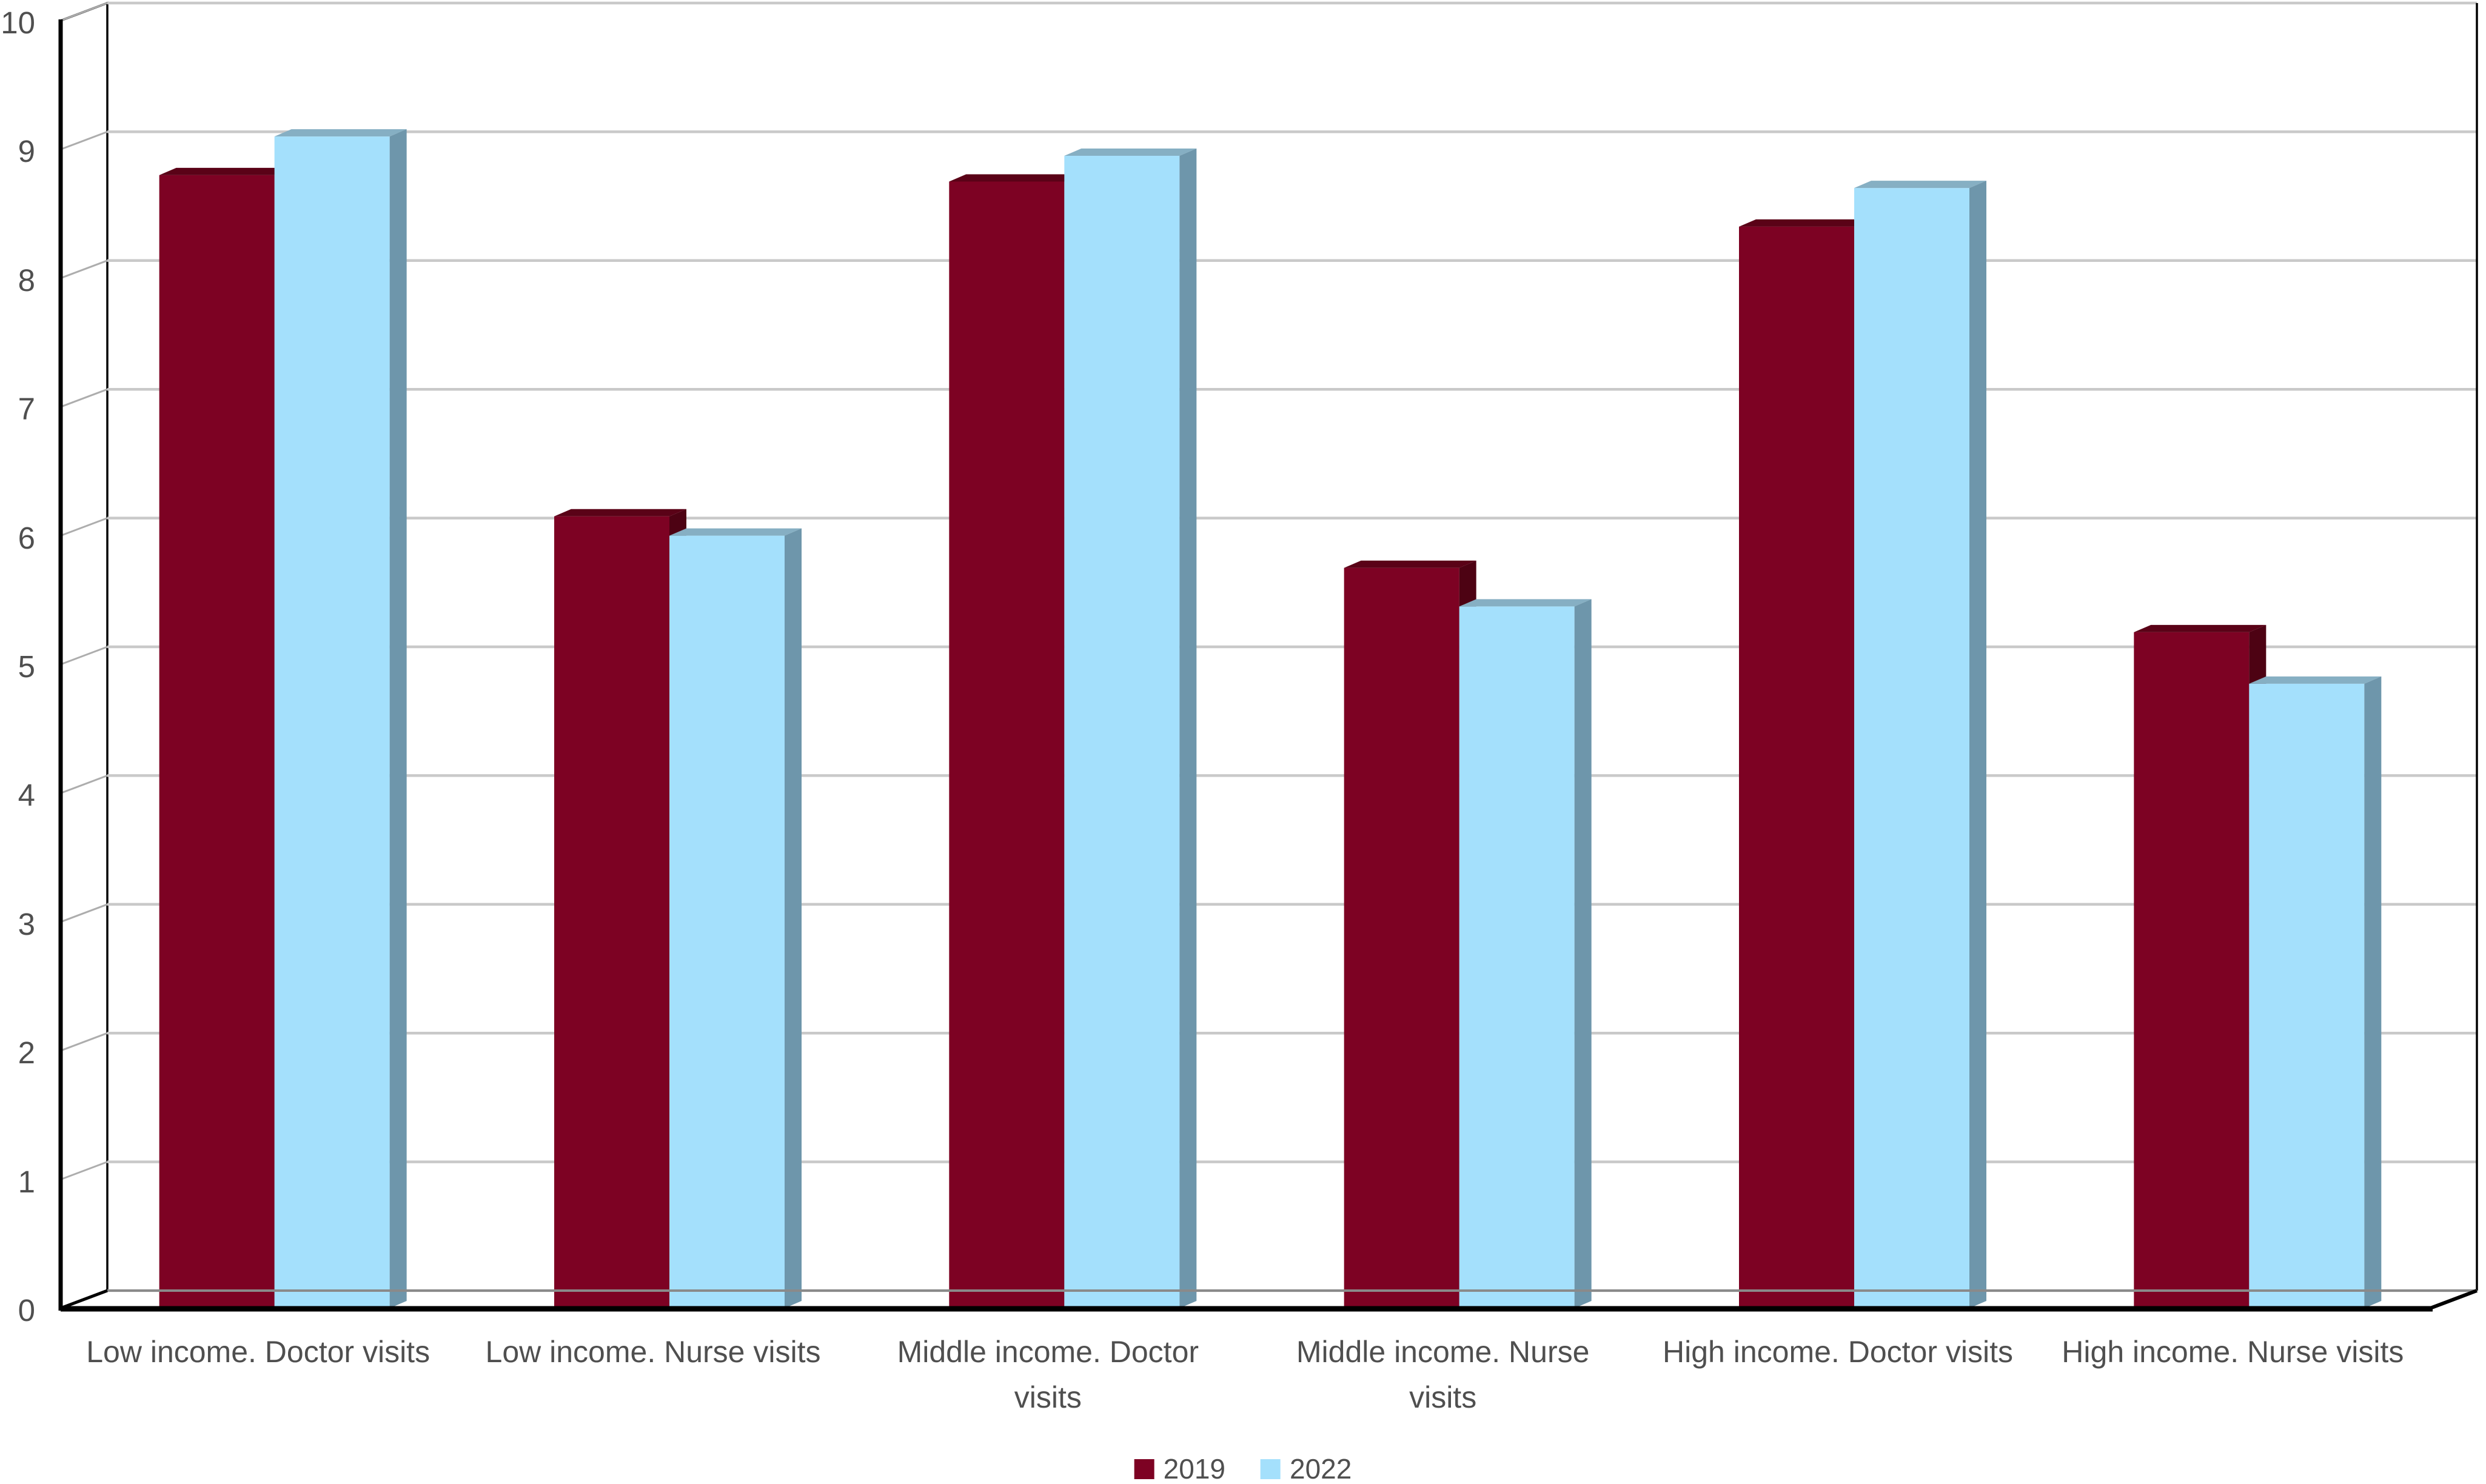  I want to click on x-category-label-0: Low income. Doctor visits, so click(258, 1352).